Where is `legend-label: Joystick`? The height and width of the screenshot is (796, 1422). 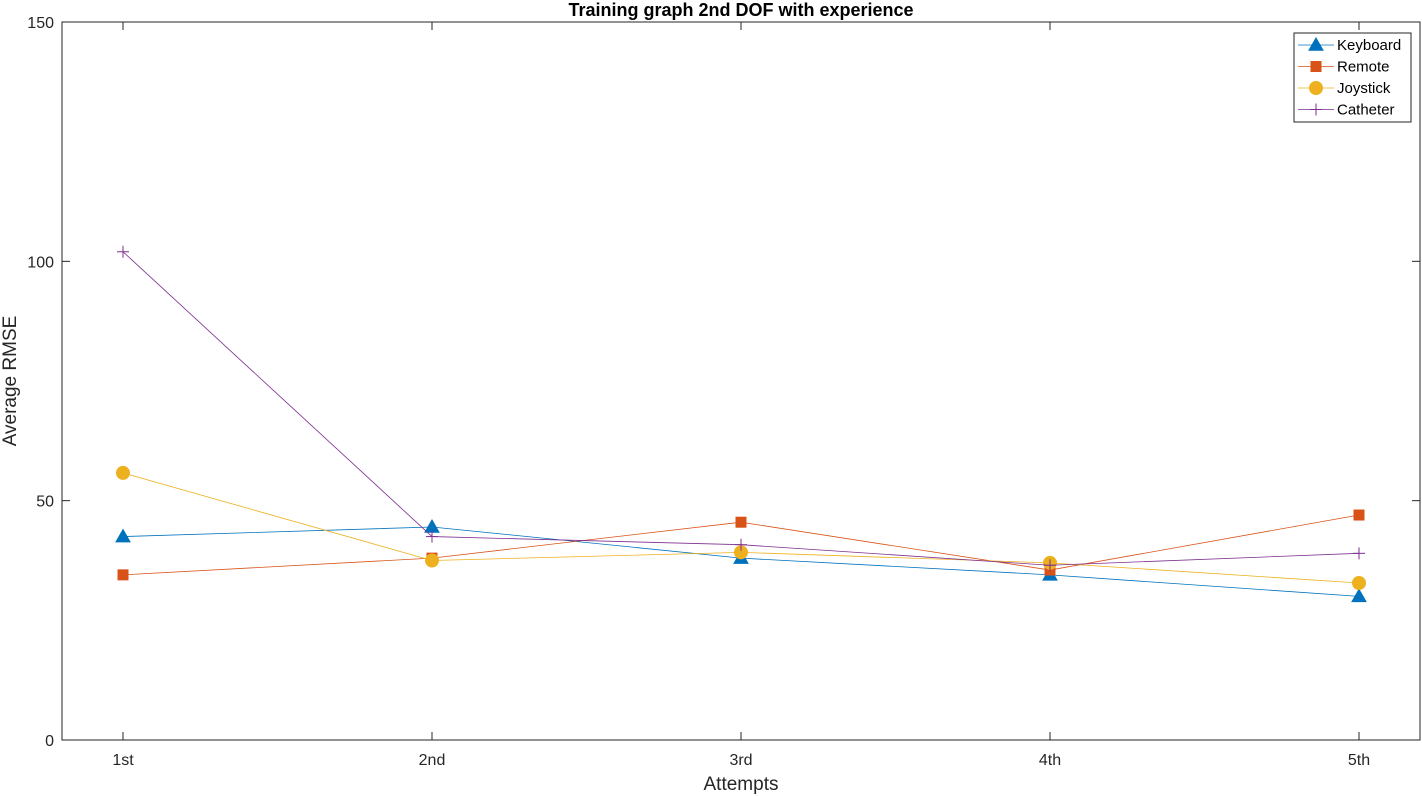 legend-label: Joystick is located at coordinates (1364, 88).